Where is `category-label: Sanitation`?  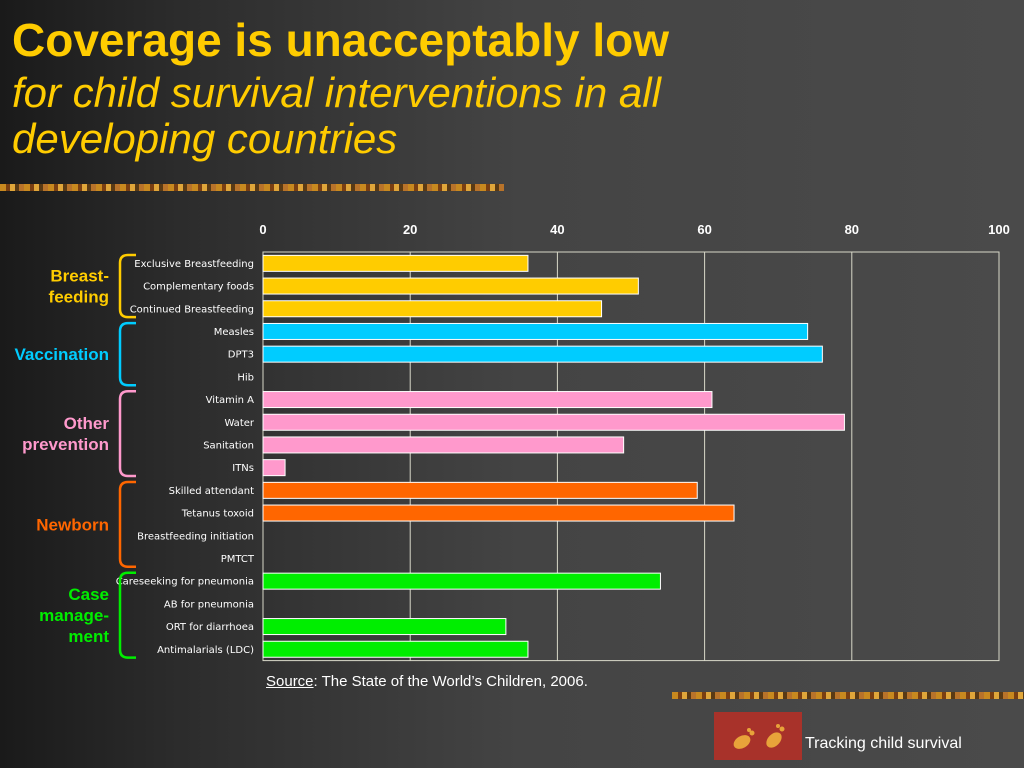
category-label: Sanitation is located at coordinates (228, 445).